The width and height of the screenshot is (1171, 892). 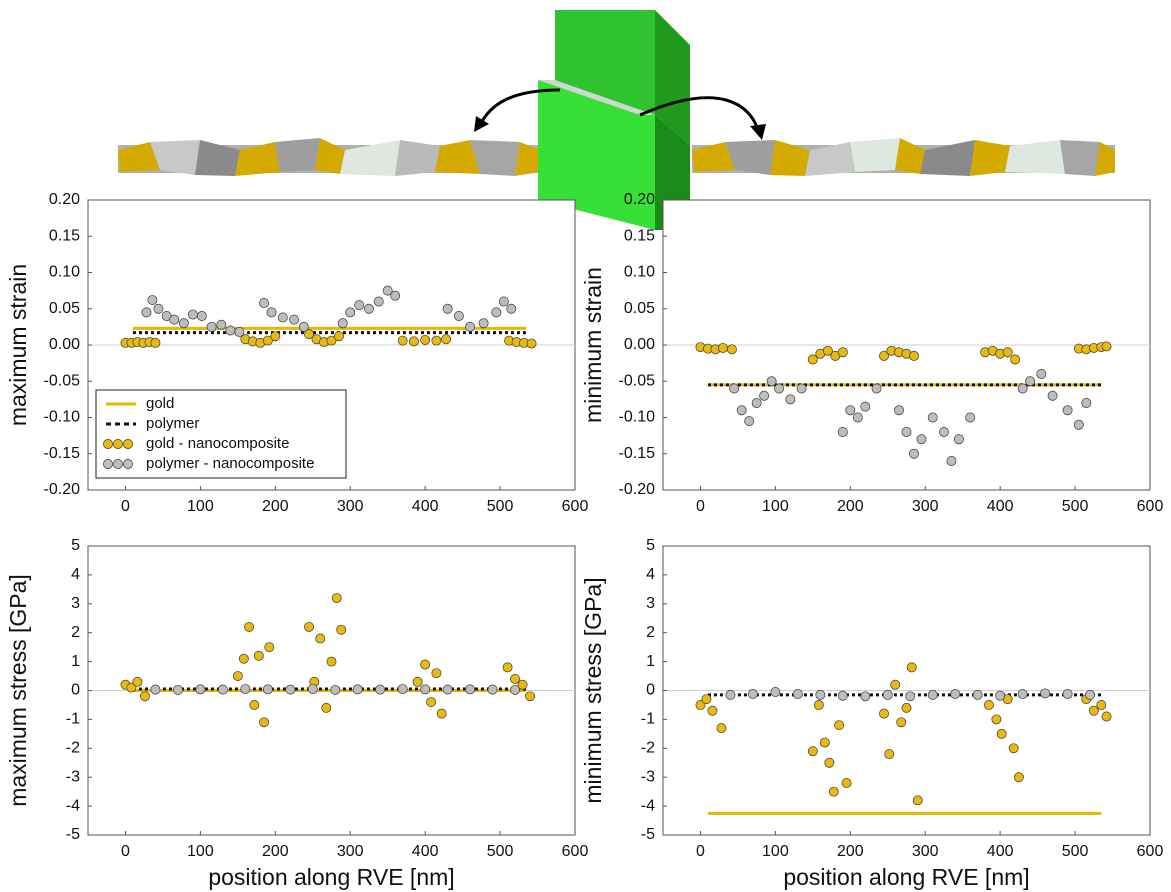 I want to click on y-tick-label: 0.05, so click(x=639, y=308).